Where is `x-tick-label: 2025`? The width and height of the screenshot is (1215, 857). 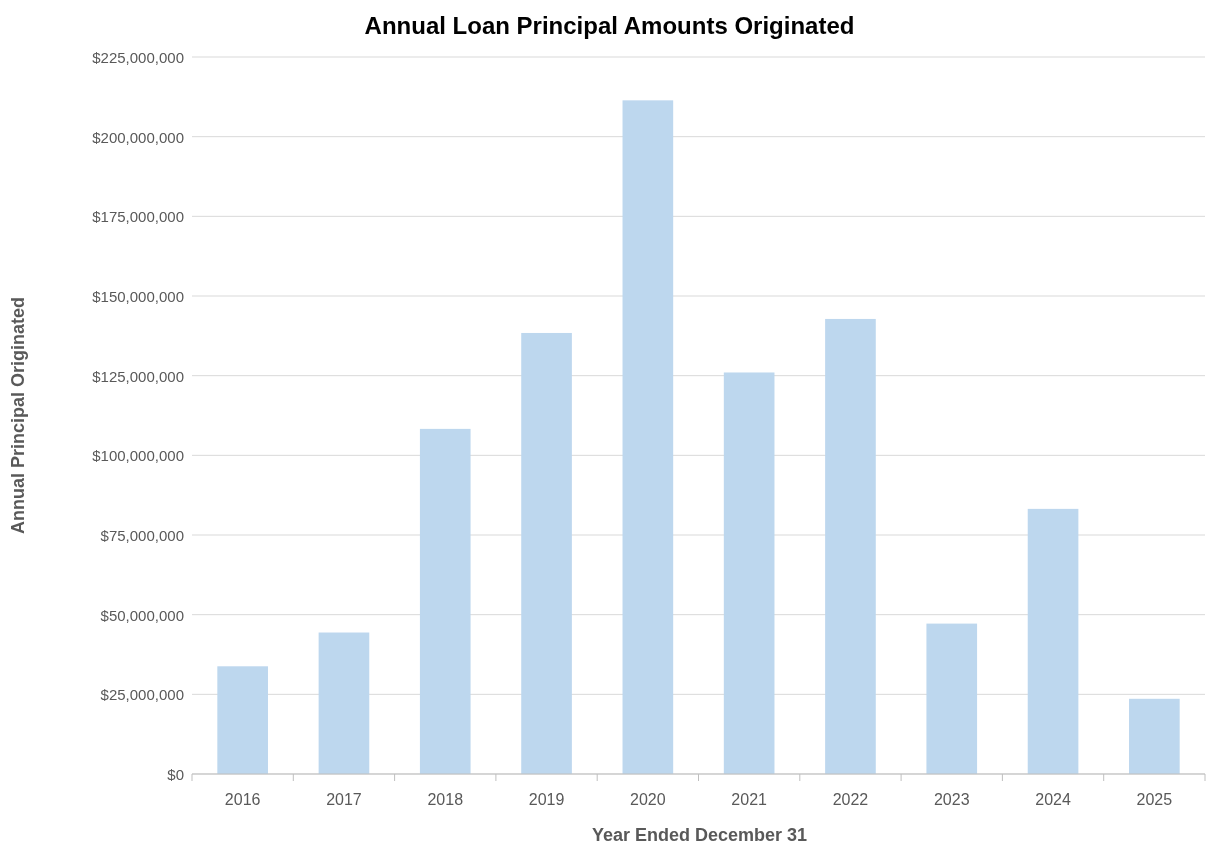 x-tick-label: 2025 is located at coordinates (1154, 799).